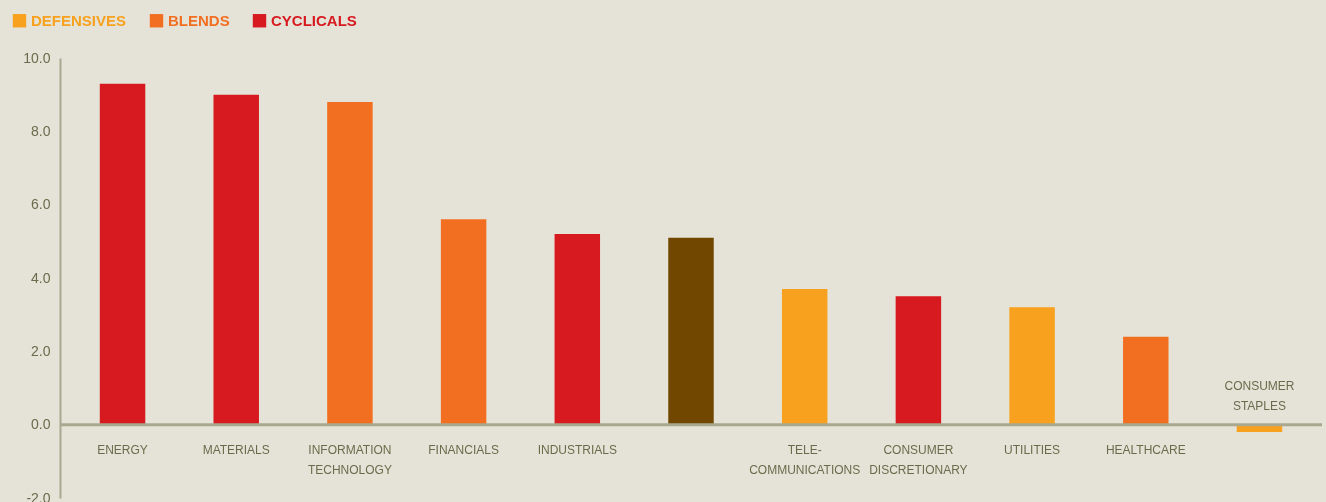 The image size is (1326, 502). What do you see at coordinates (463, 449) in the screenshot?
I see `x-tick-label: FINANCIALS` at bounding box center [463, 449].